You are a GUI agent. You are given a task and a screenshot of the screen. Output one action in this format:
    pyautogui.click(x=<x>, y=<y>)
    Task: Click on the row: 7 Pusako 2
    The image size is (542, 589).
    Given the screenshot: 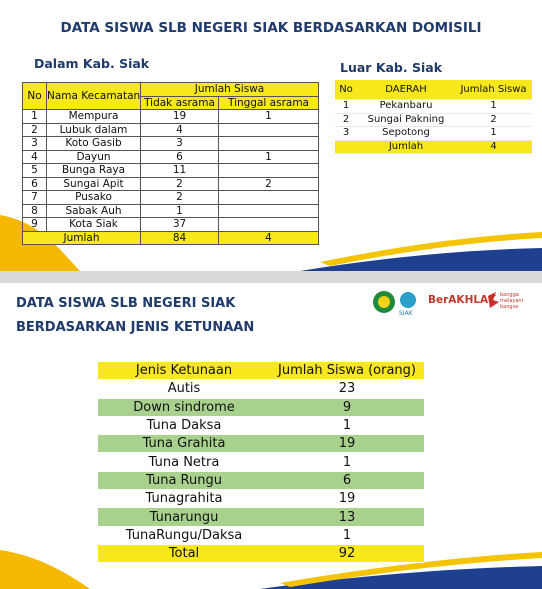 What is the action you would take?
    pyautogui.click(x=170, y=197)
    